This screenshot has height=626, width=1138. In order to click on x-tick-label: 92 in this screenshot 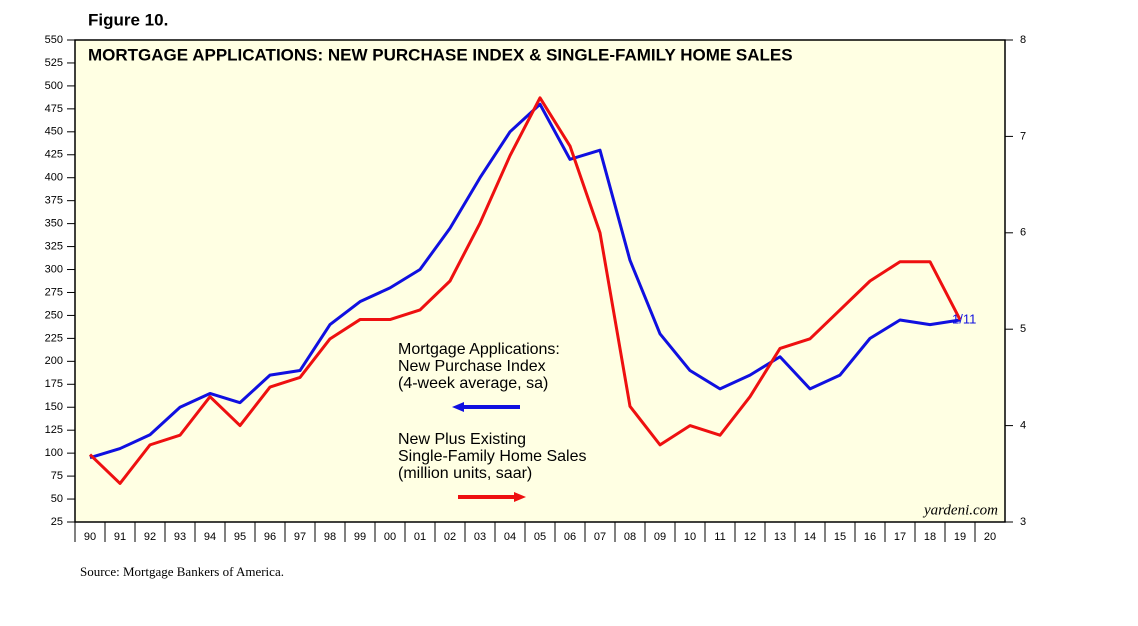, I will do `click(150, 537)`.